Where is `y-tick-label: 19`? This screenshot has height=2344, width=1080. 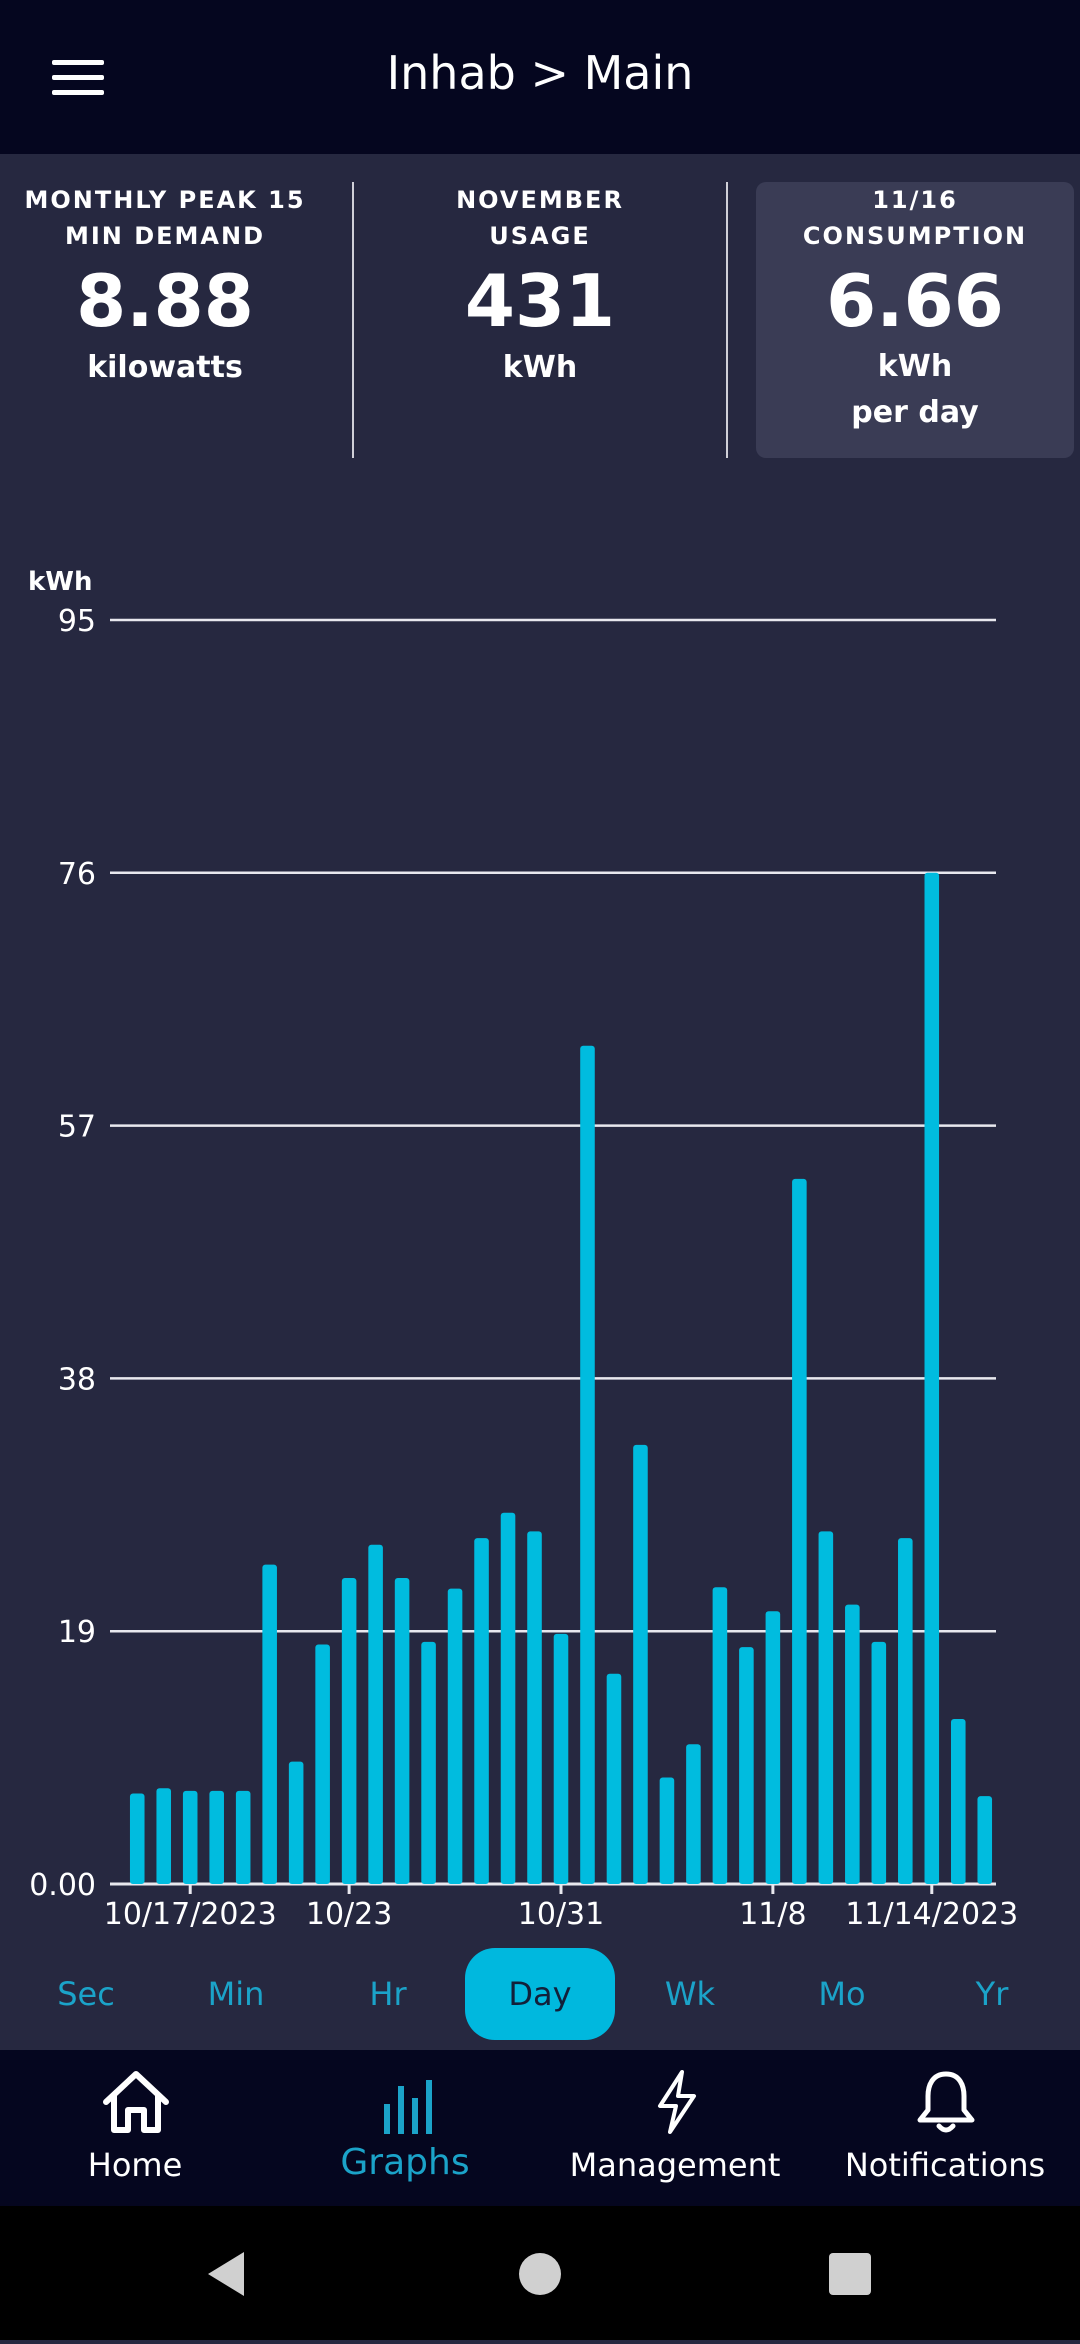
y-tick-label: 19 is located at coordinates (77, 1632).